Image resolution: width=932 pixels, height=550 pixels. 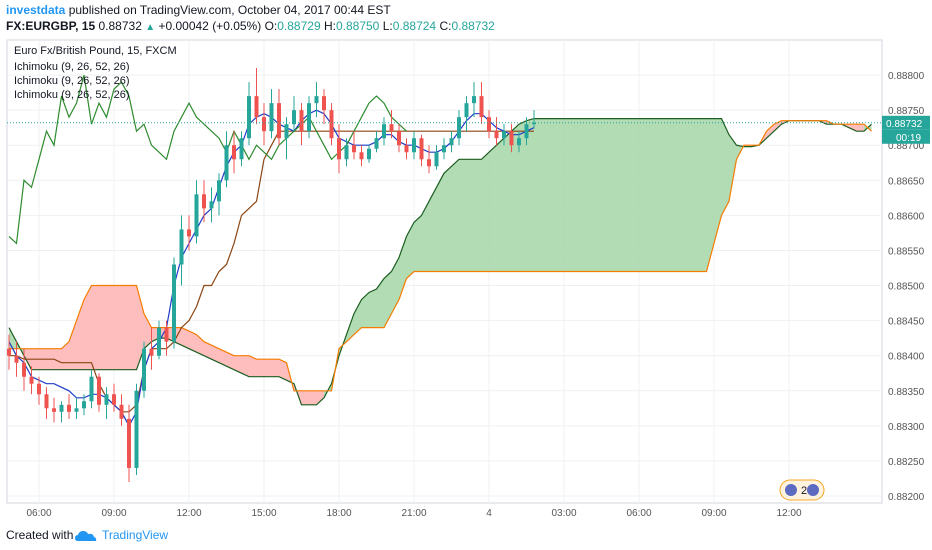 I want to click on tradingview-cloud-icon, so click(x=86, y=536).